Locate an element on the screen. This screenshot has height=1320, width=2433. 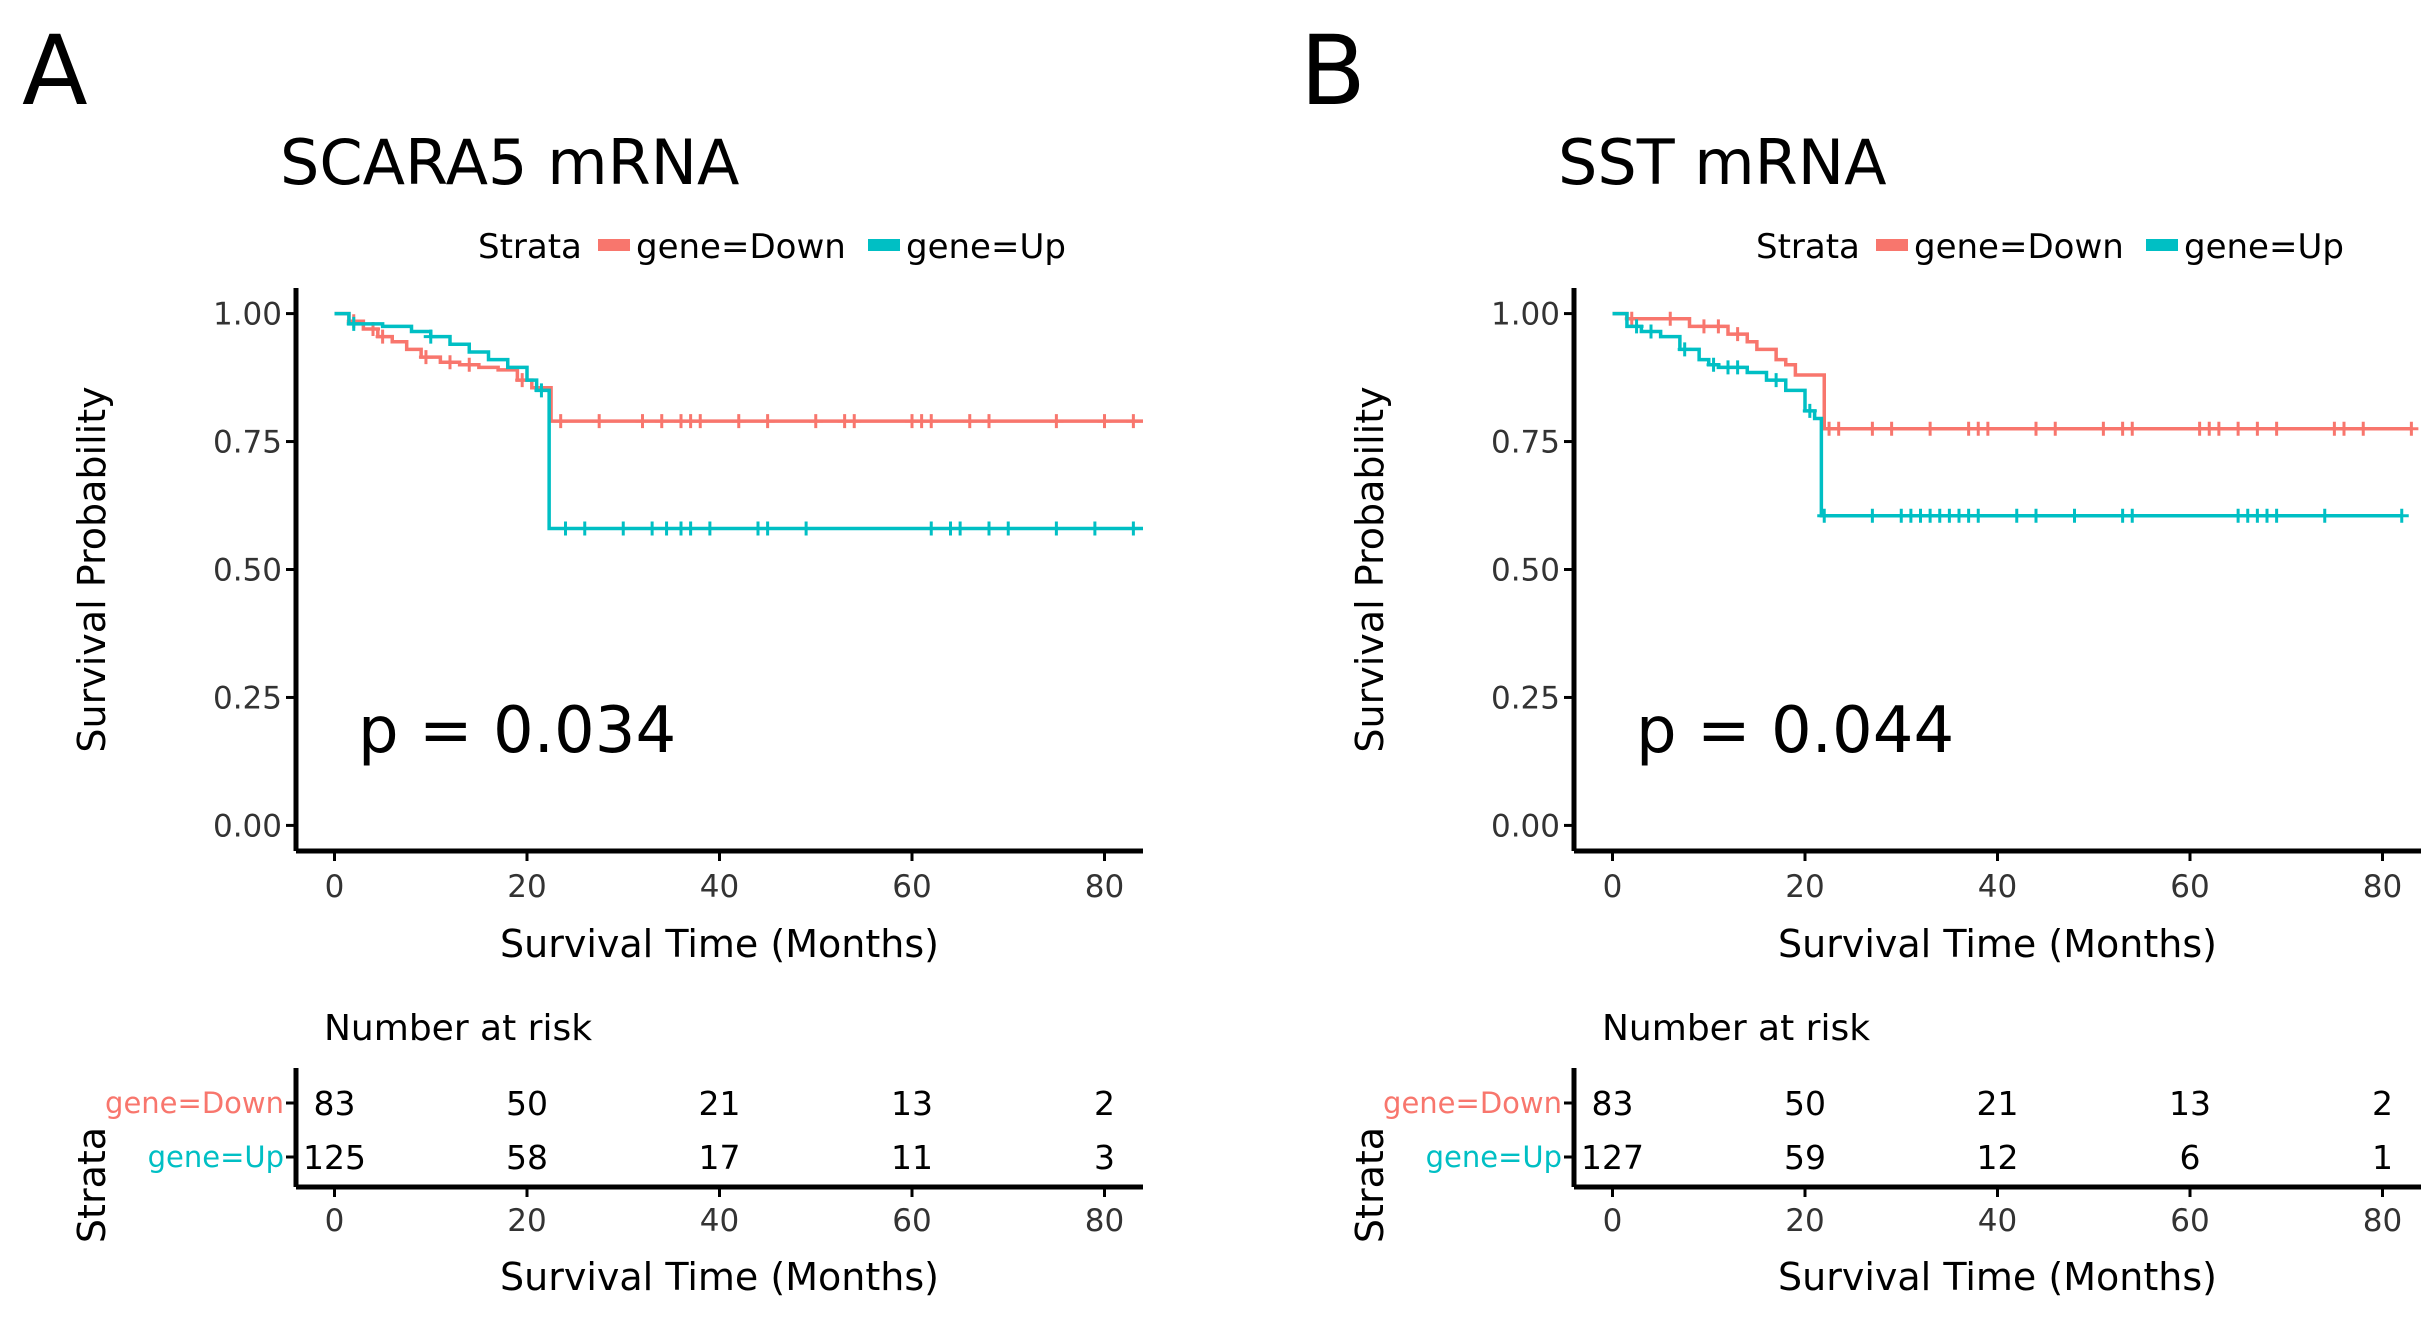
risk-count: 50 is located at coordinates (527, 1103).